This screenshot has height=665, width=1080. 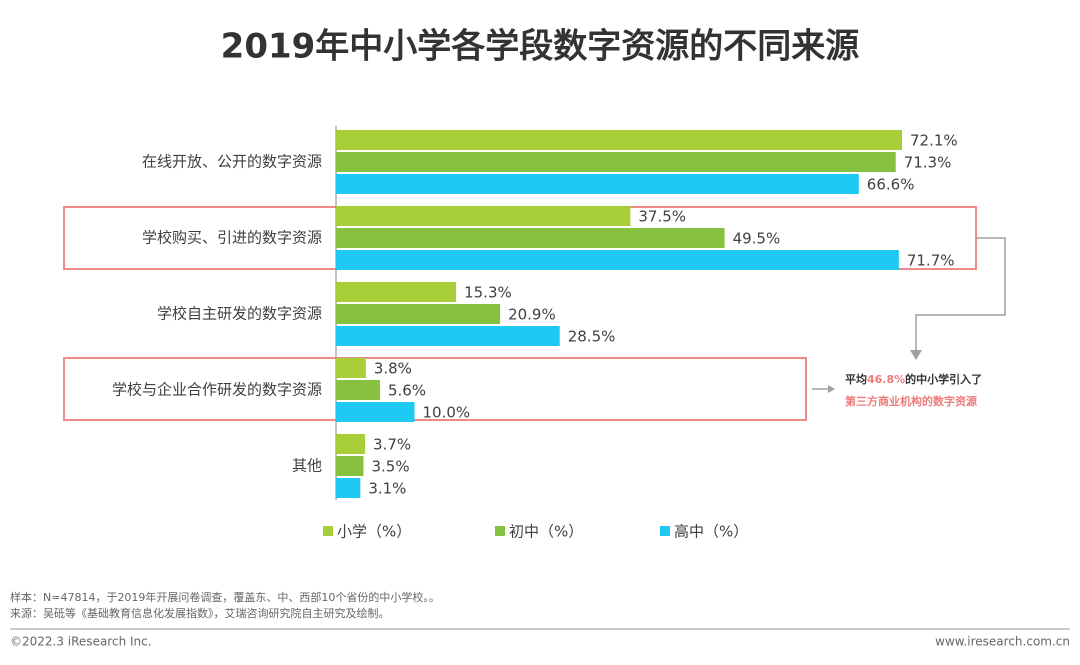 What do you see at coordinates (387, 489) in the screenshot?
I see `value-label: 3.1%` at bounding box center [387, 489].